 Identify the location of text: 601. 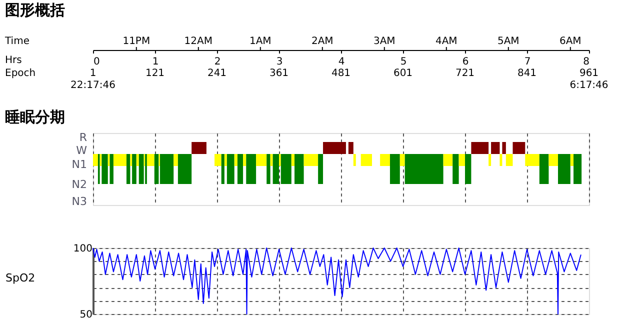
(403, 73).